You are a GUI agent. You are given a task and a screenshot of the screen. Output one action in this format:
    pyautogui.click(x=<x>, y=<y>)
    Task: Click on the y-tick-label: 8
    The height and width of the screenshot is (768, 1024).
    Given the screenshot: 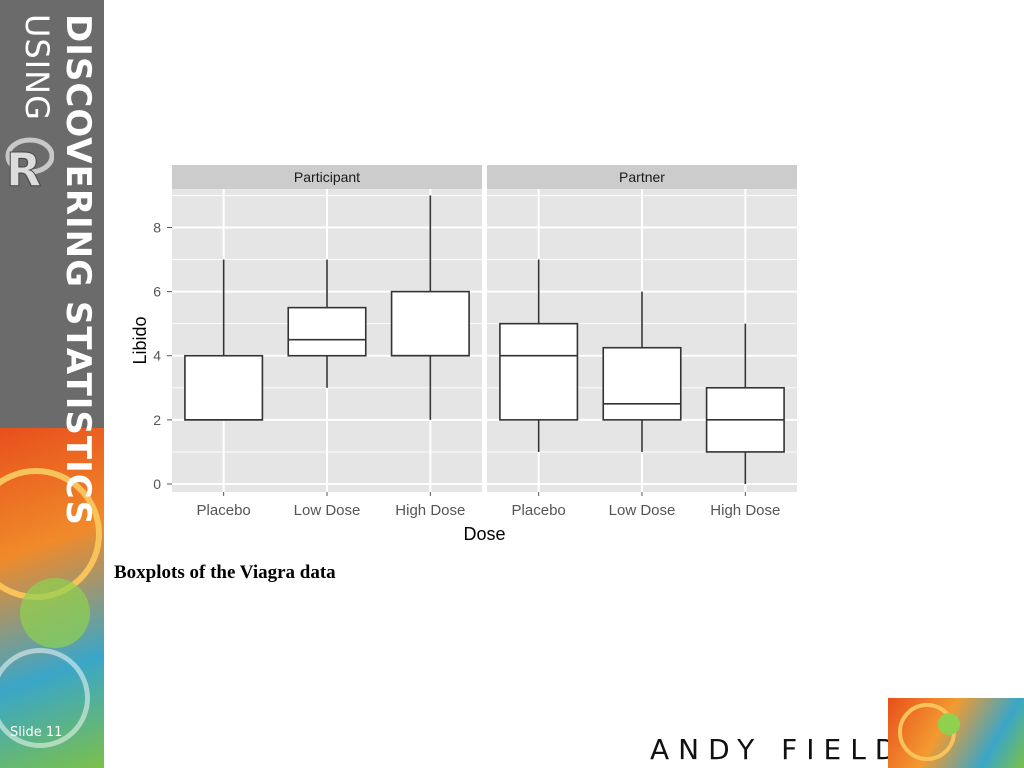 What is the action you would take?
    pyautogui.click(x=157, y=227)
    